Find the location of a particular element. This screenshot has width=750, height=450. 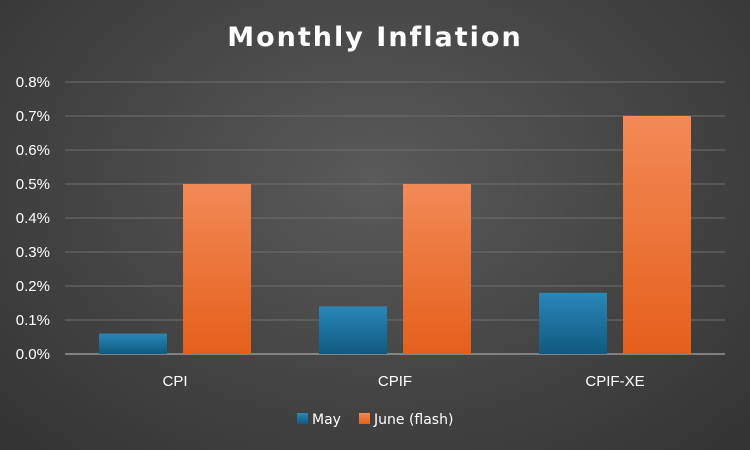

y-tick-label: 0.5% is located at coordinates (33, 184).